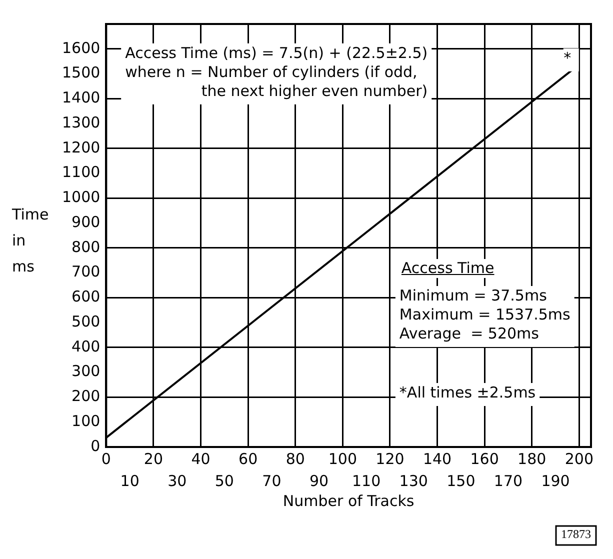 This screenshot has height=559, width=613. Describe the element at coordinates (555, 481) in the screenshot. I see `x2-tick-label: 190` at that location.